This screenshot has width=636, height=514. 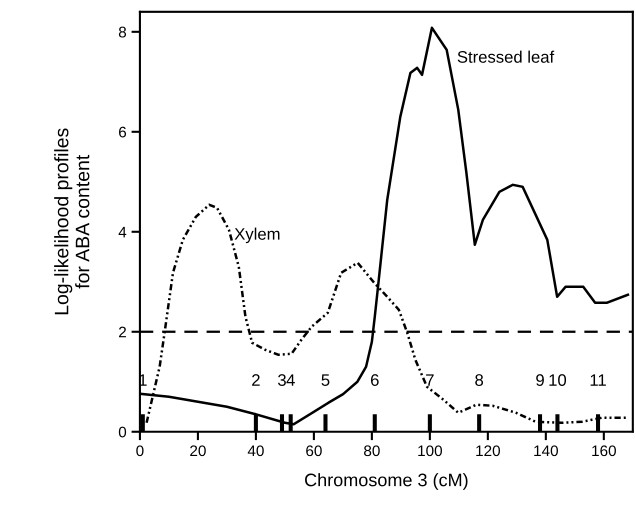 What do you see at coordinates (256, 450) in the screenshot?
I see `x-tick-label: 40` at bounding box center [256, 450].